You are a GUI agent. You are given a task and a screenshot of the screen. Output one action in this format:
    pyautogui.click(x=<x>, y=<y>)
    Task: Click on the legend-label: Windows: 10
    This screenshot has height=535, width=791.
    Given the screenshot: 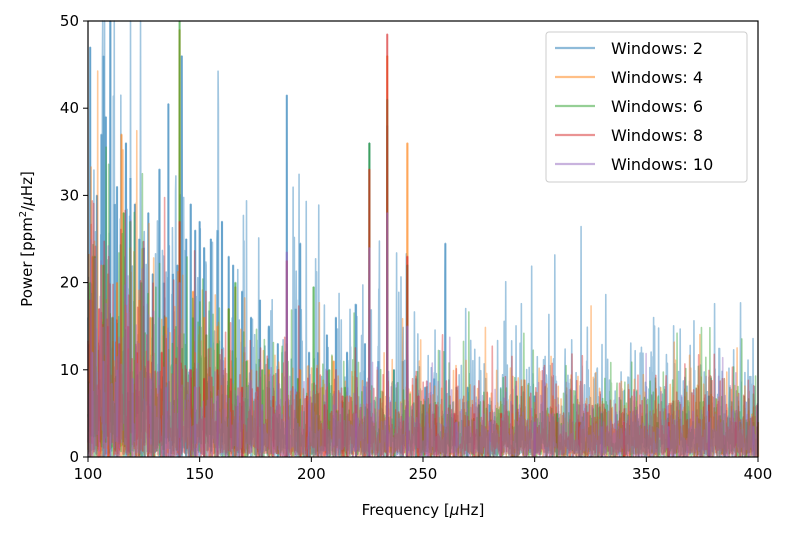 What is the action you would take?
    pyautogui.click(x=662, y=164)
    